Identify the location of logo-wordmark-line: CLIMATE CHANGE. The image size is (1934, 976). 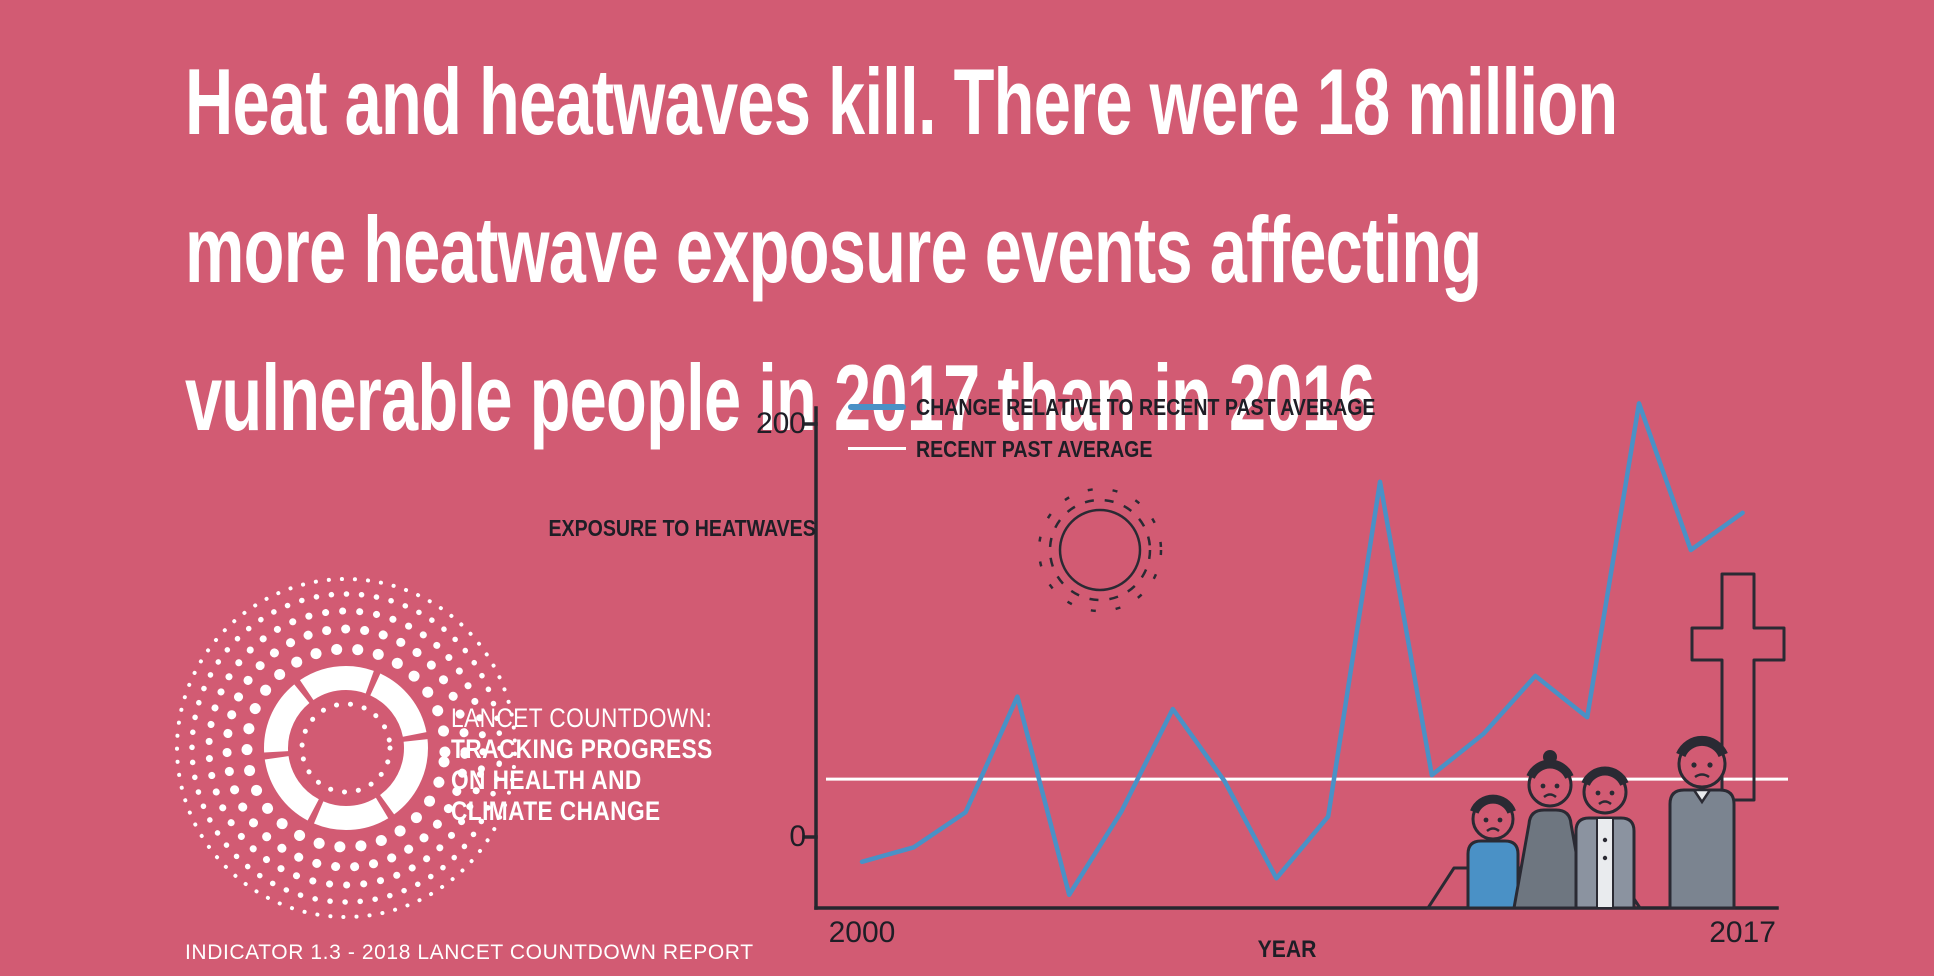
(556, 811).